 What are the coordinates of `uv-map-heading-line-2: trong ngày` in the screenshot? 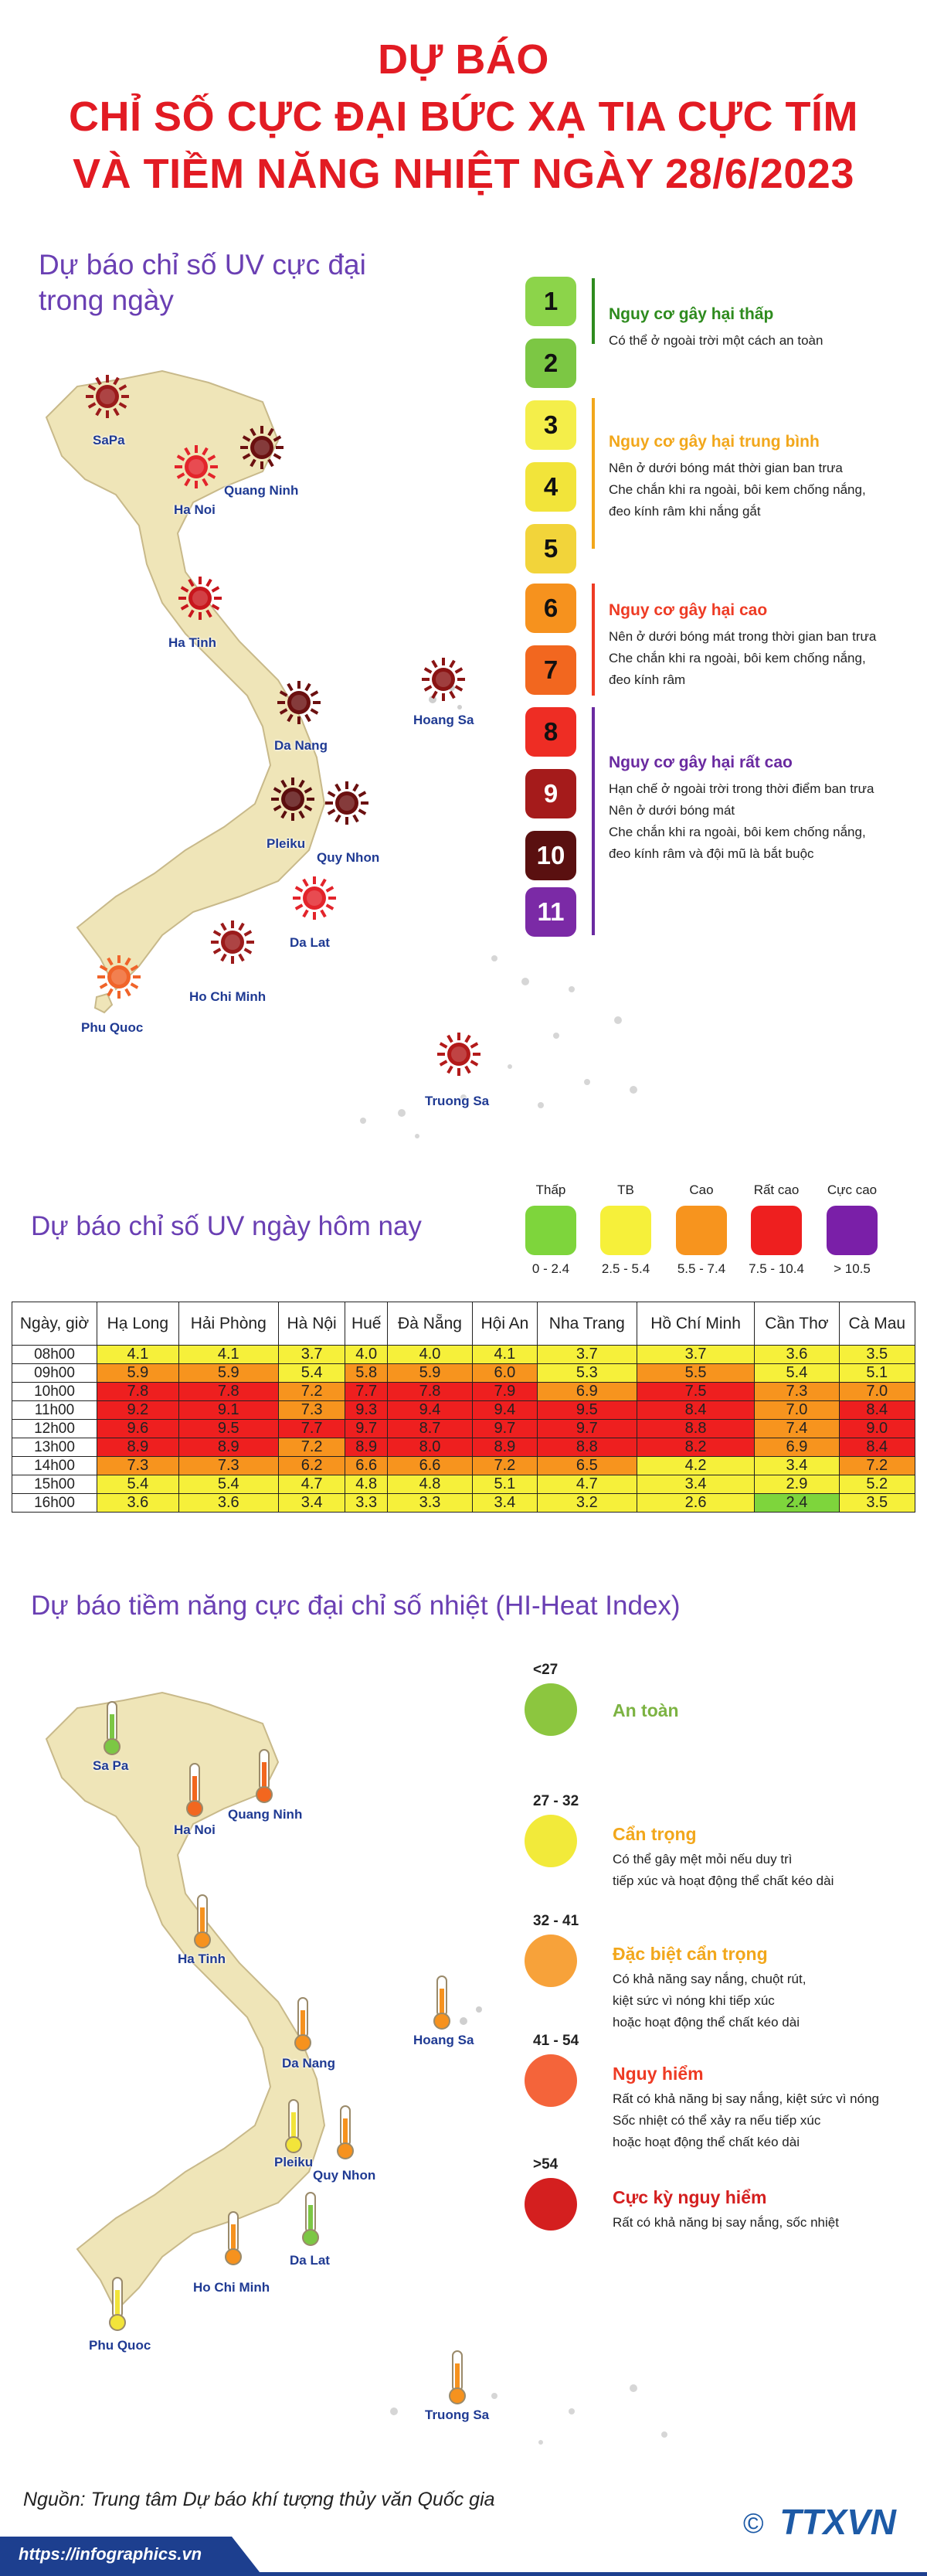 It's located at (106, 300).